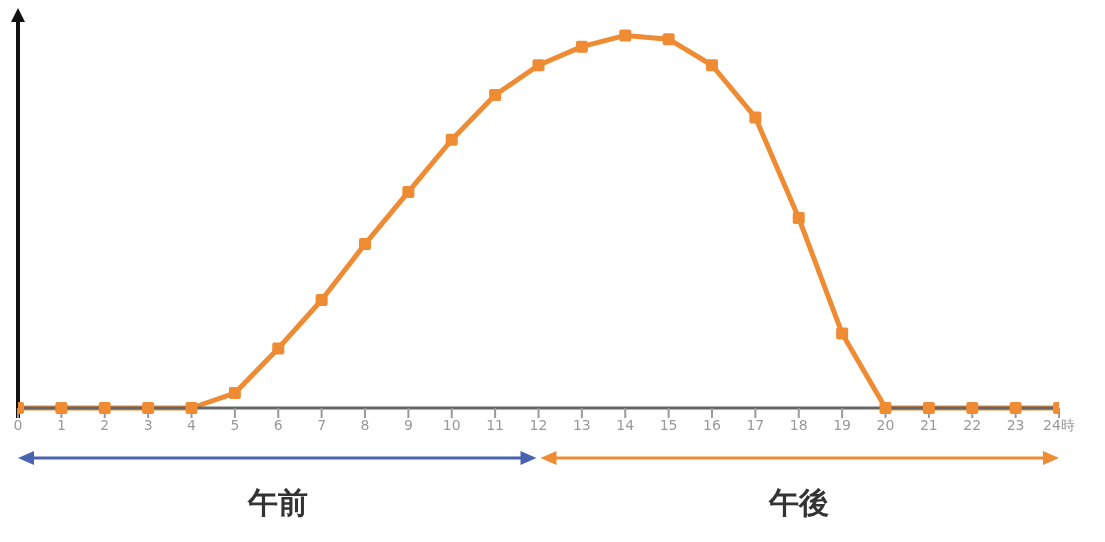 This screenshot has width=1105, height=542. Describe the element at coordinates (322, 424) in the screenshot. I see `x-tick-label: 7` at that location.